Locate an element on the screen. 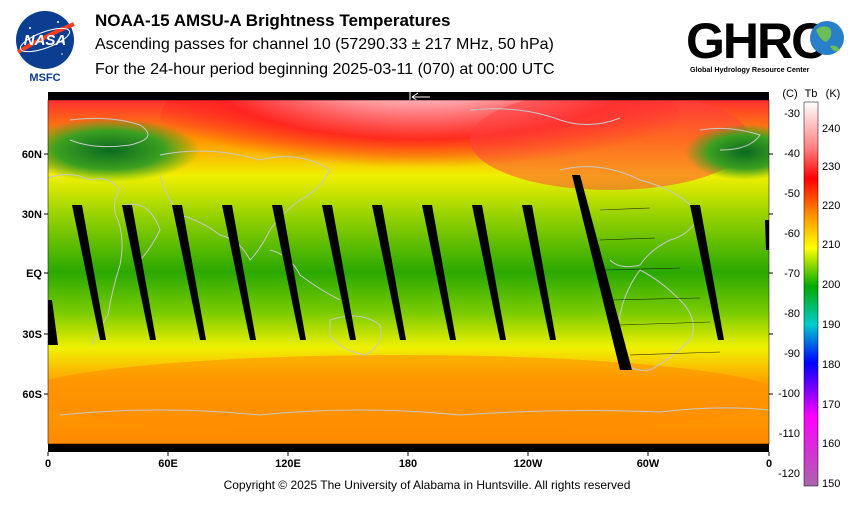 This screenshot has height=507, width=854. lon-label-60e: 60E is located at coordinates (168, 464).